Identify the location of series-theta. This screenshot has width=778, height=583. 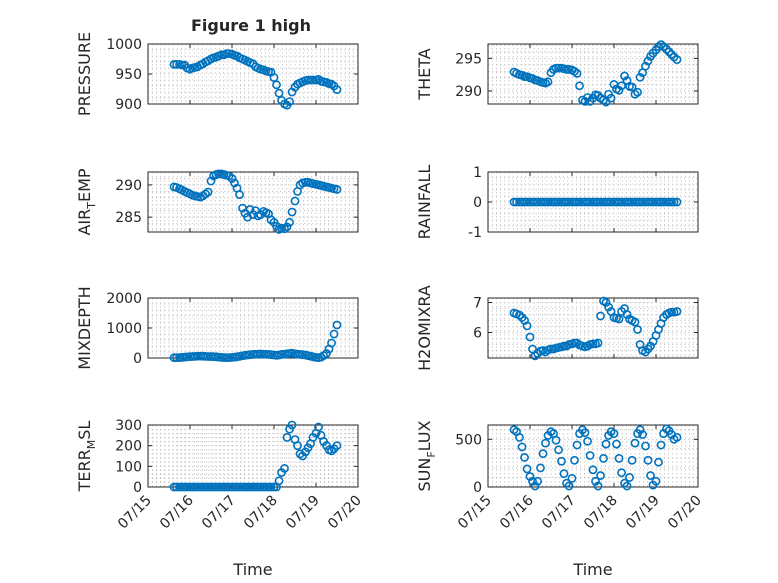
(595, 73).